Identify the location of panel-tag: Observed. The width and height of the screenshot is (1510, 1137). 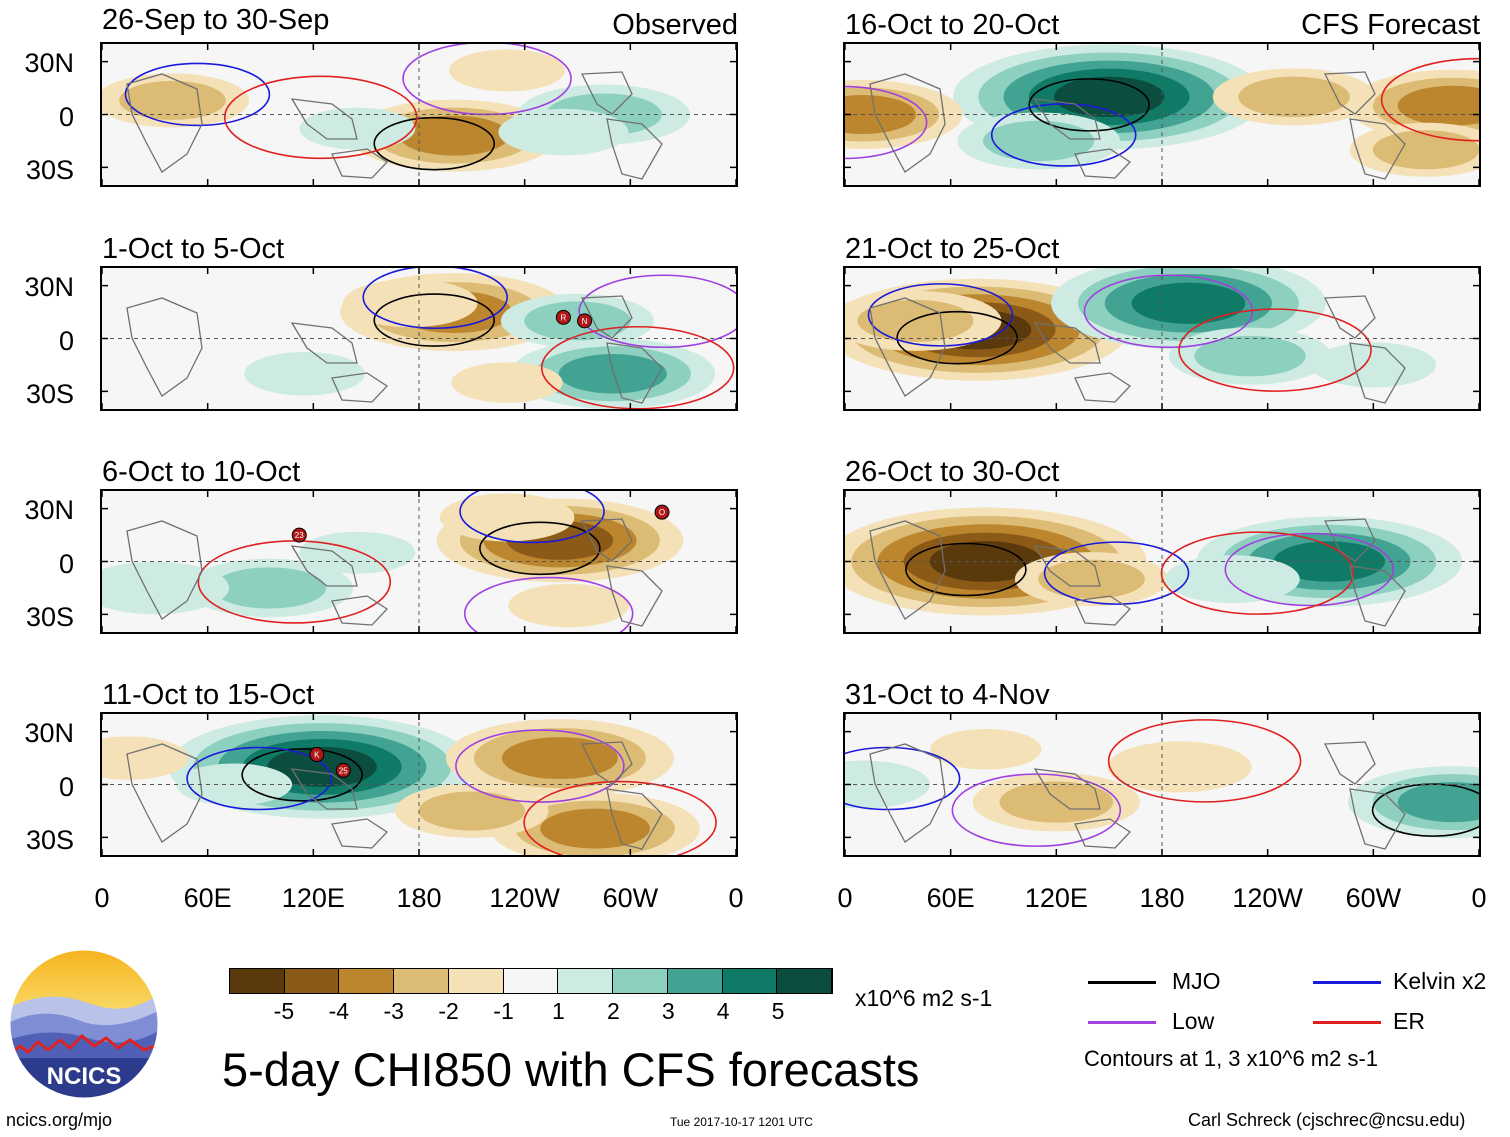
(675, 25).